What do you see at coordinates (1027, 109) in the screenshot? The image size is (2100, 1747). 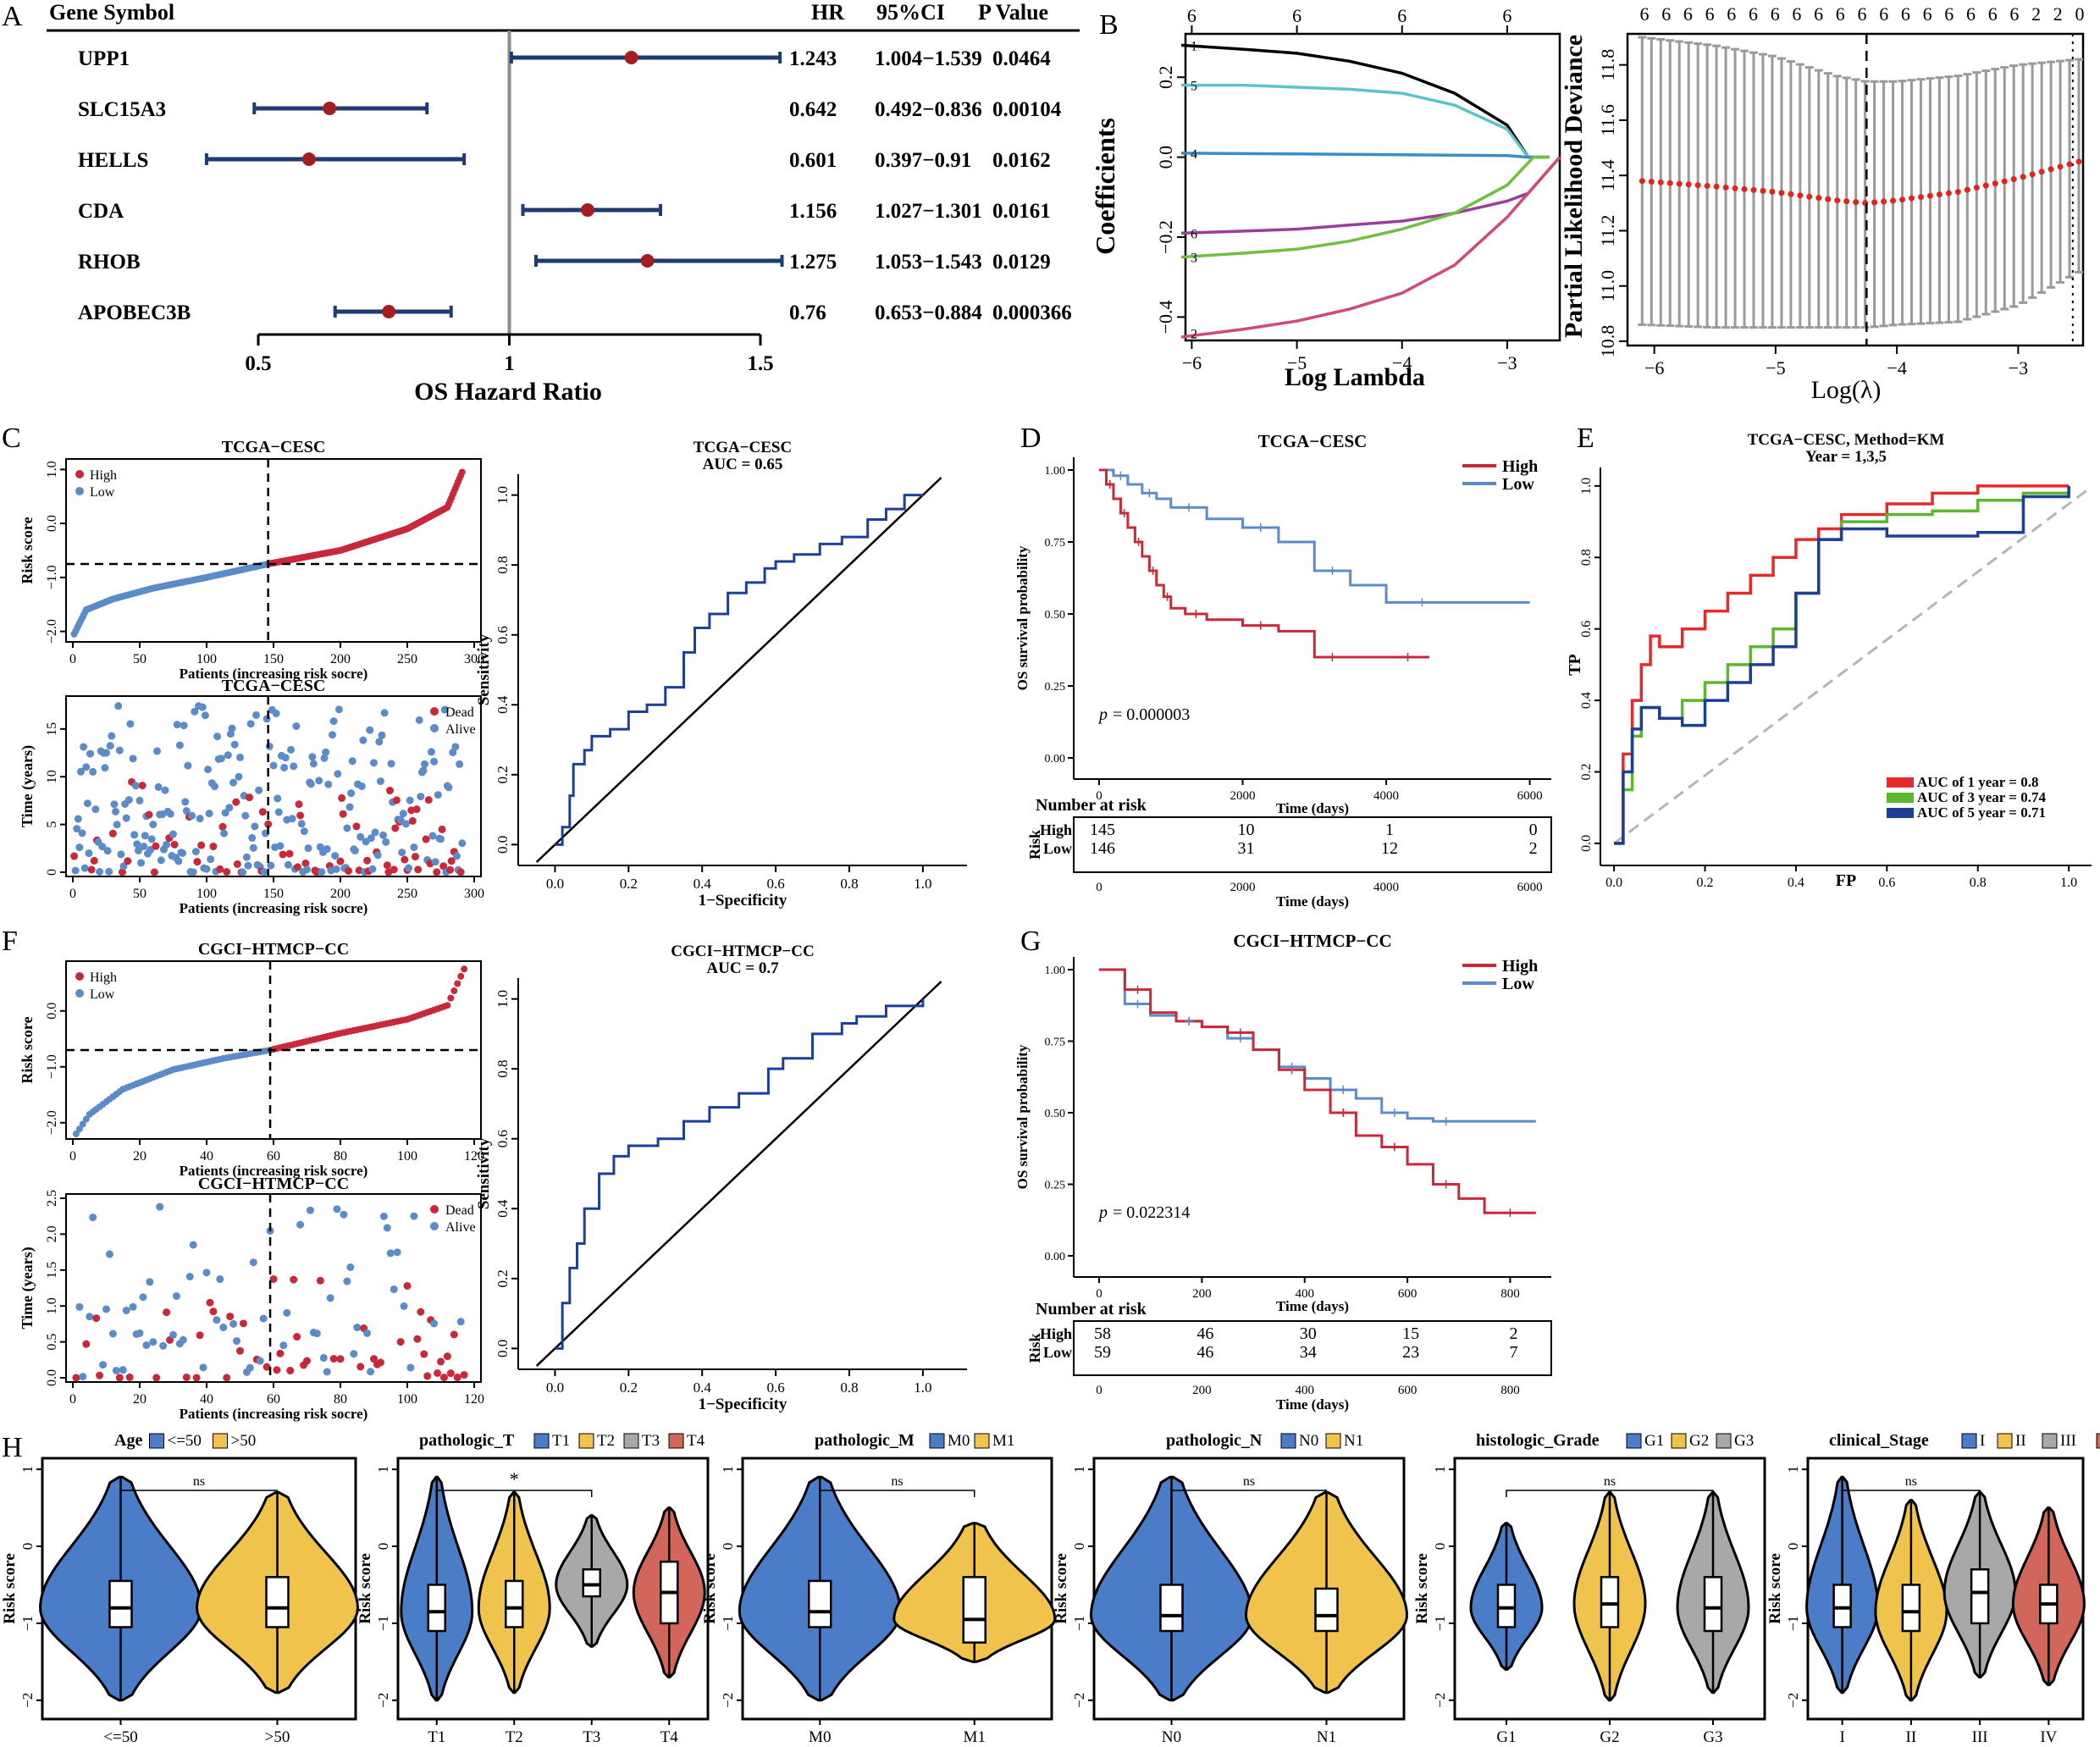 I see `p-value: 0.00104` at bounding box center [1027, 109].